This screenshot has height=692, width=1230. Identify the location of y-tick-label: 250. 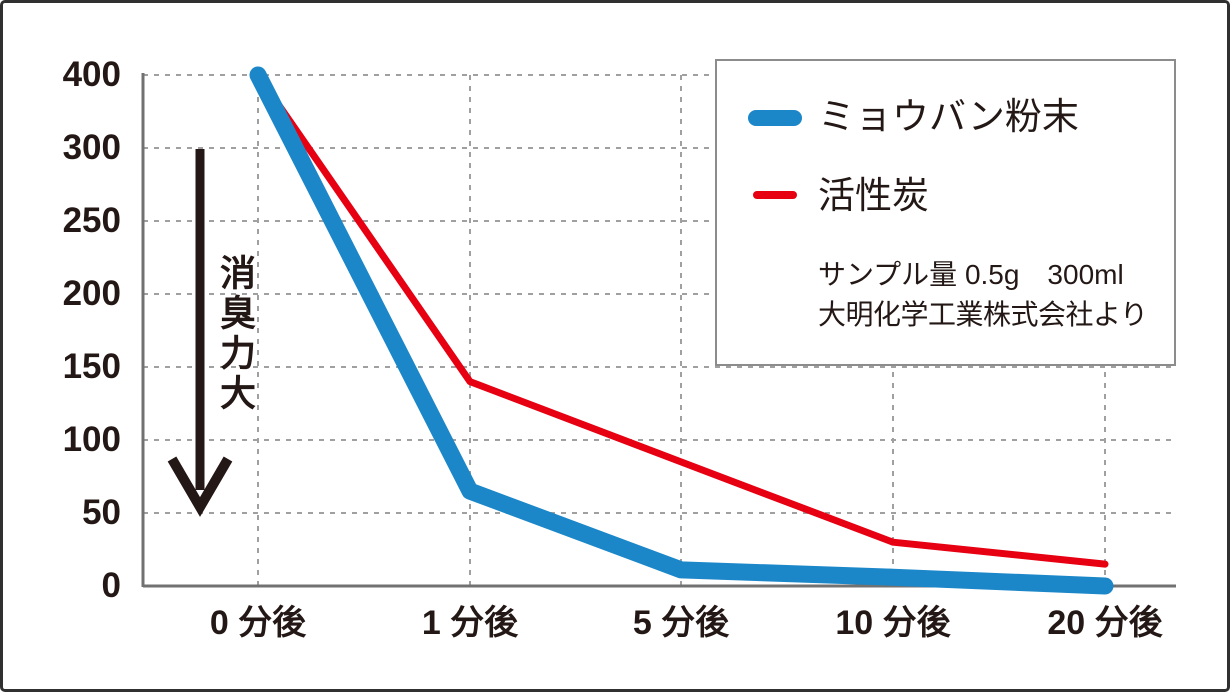
(91, 220).